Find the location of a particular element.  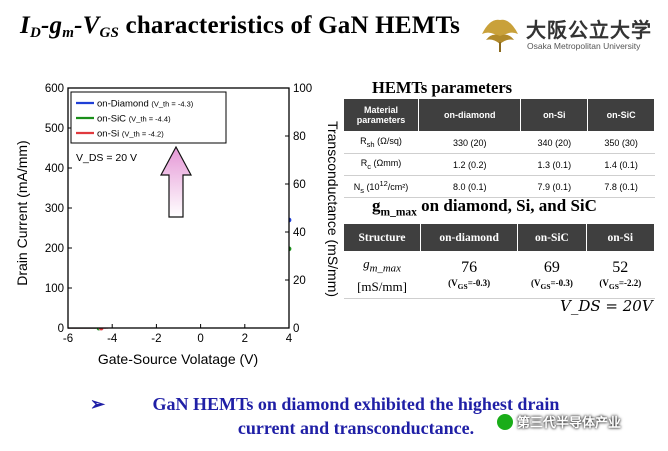

wechat-icon is located at coordinates (505, 422).